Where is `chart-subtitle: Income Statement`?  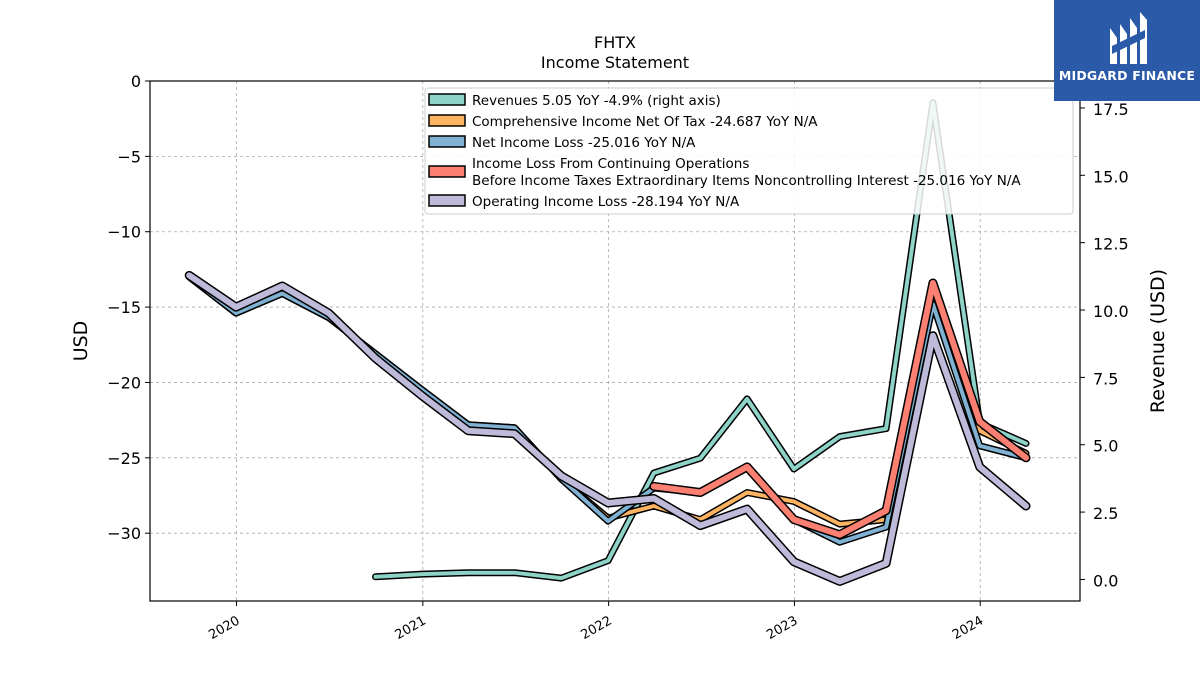 chart-subtitle: Income Statement is located at coordinates (615, 62).